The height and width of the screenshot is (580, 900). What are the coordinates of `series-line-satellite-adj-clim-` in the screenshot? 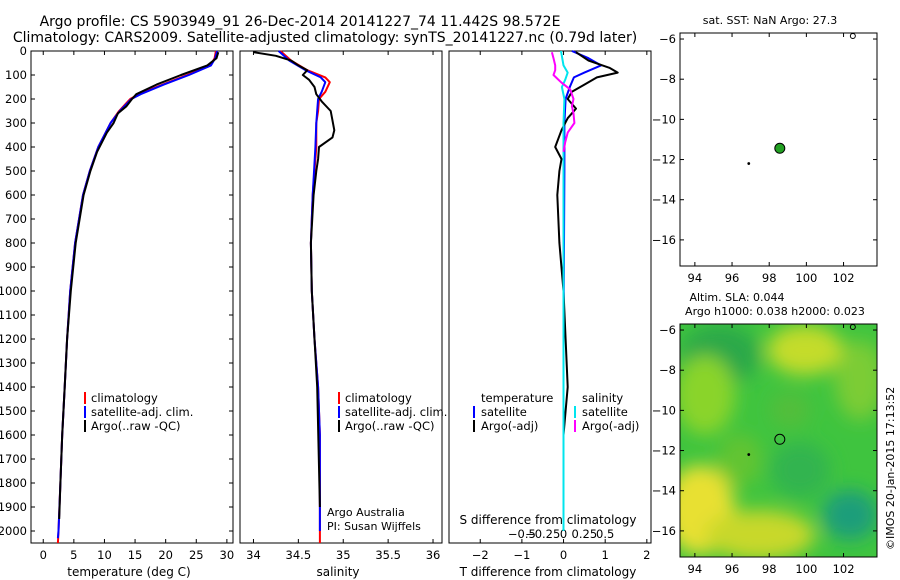 It's located at (302, 290).